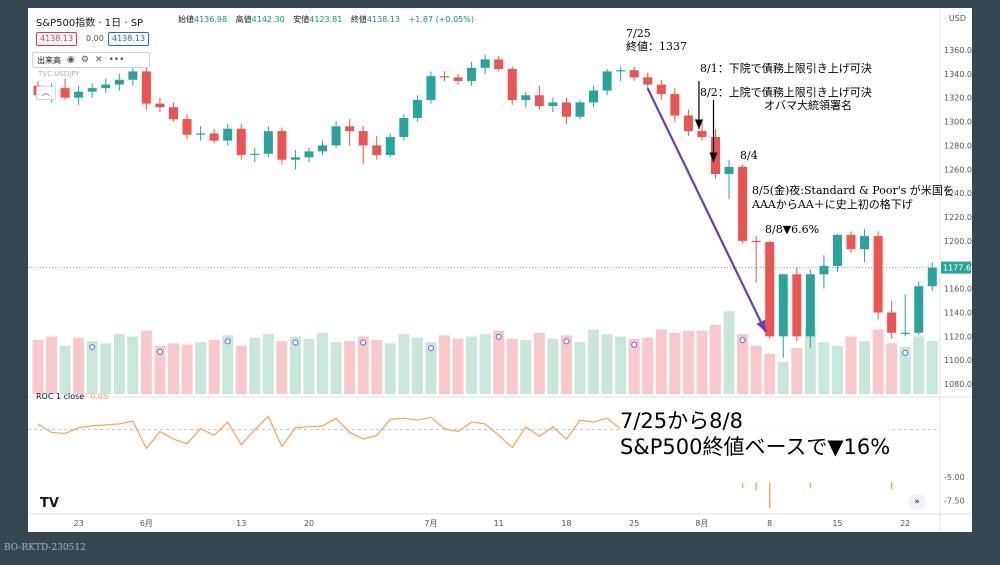 The image size is (1000, 565). I want to click on last-price-tag, so click(956, 267).